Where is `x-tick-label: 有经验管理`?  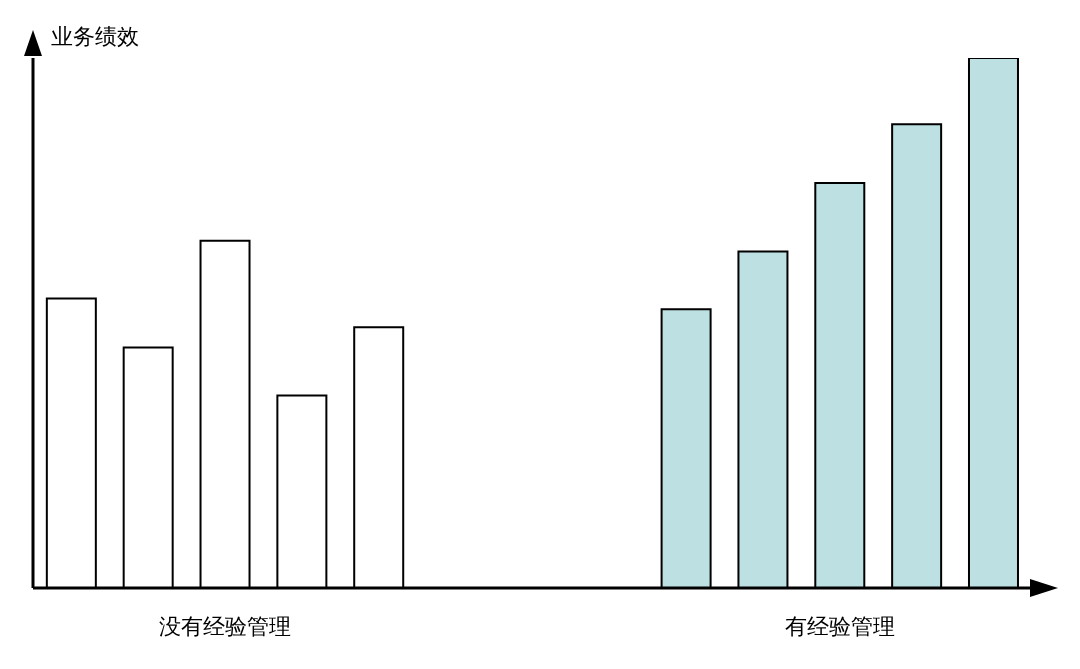
x-tick-label: 有经验管理 is located at coordinates (839, 626).